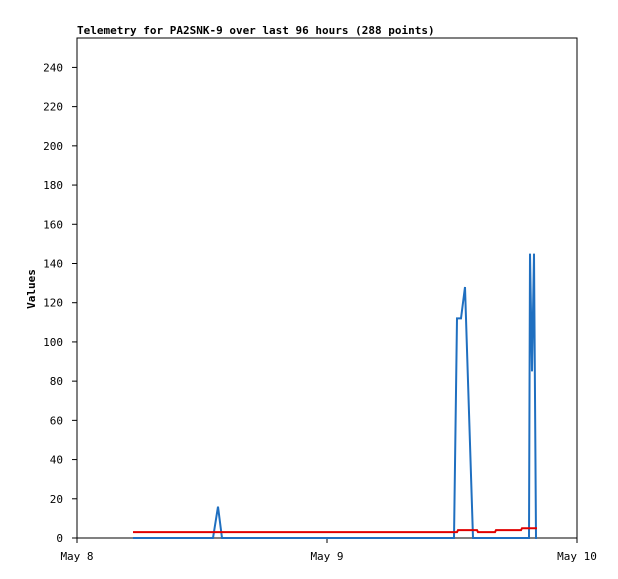 The height and width of the screenshot is (579, 618). I want to click on y-tick-label: 240, so click(53, 67).